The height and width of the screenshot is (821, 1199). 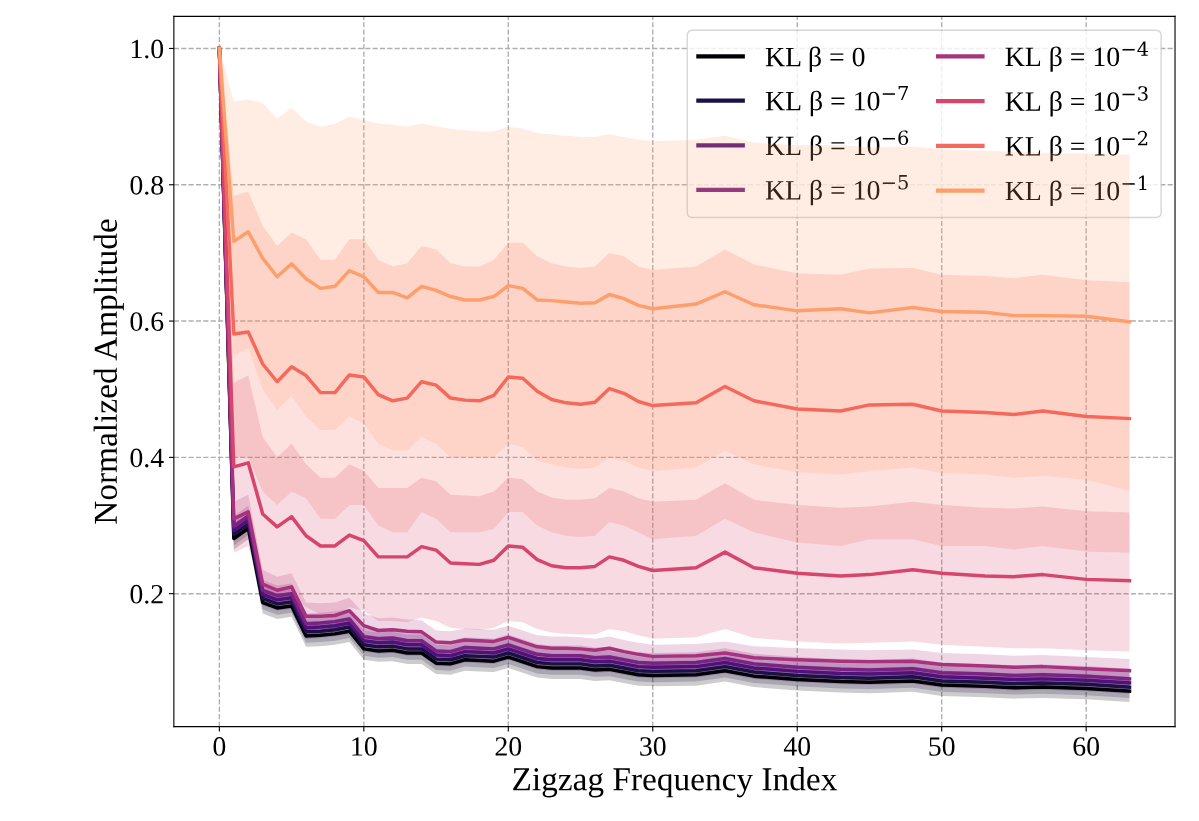 I want to click on x-tick-label: 40, so click(x=797, y=746).